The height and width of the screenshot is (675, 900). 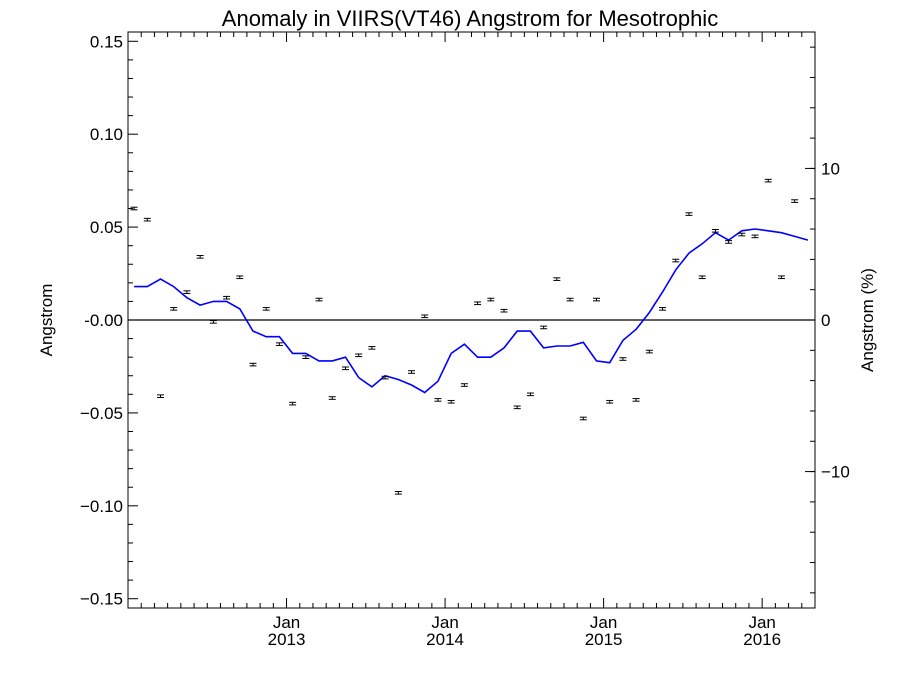 I want to click on x-tick-label-year: 2014, so click(x=445, y=639).